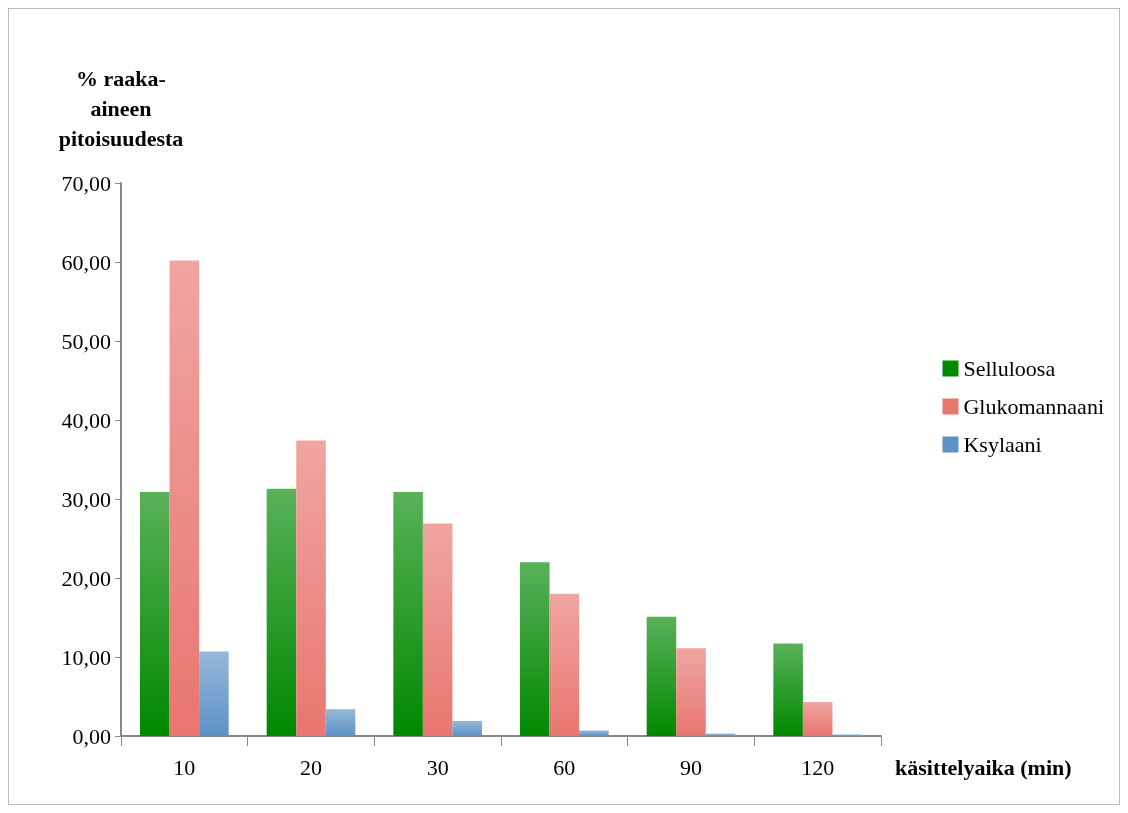  Describe the element at coordinates (86, 499) in the screenshot. I see `y-tick-label: 30,00` at that location.